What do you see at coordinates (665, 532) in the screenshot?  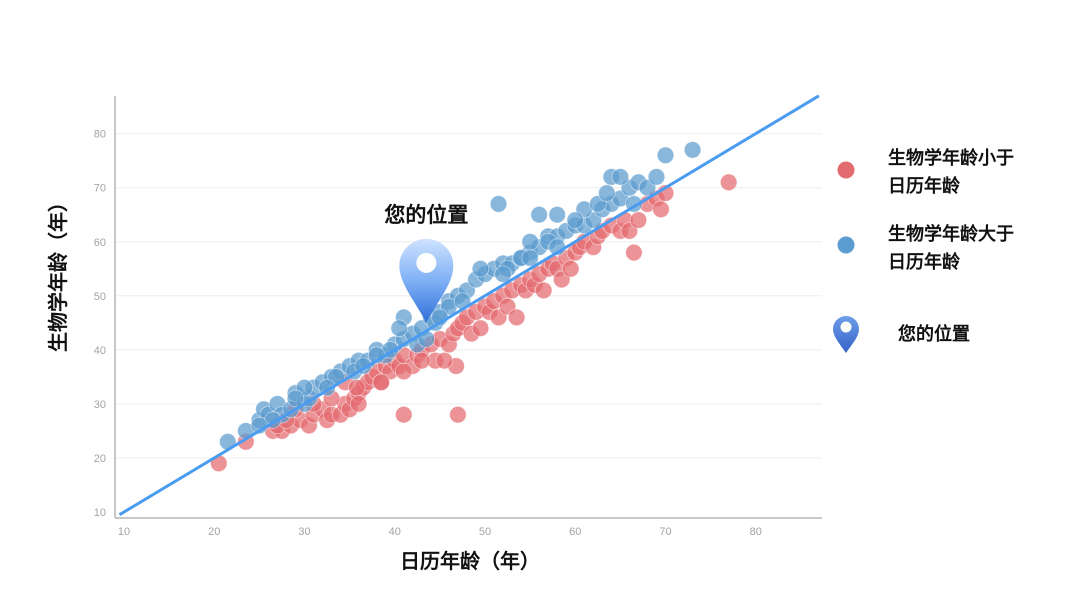 I see `x-tick-label: 70` at bounding box center [665, 532].